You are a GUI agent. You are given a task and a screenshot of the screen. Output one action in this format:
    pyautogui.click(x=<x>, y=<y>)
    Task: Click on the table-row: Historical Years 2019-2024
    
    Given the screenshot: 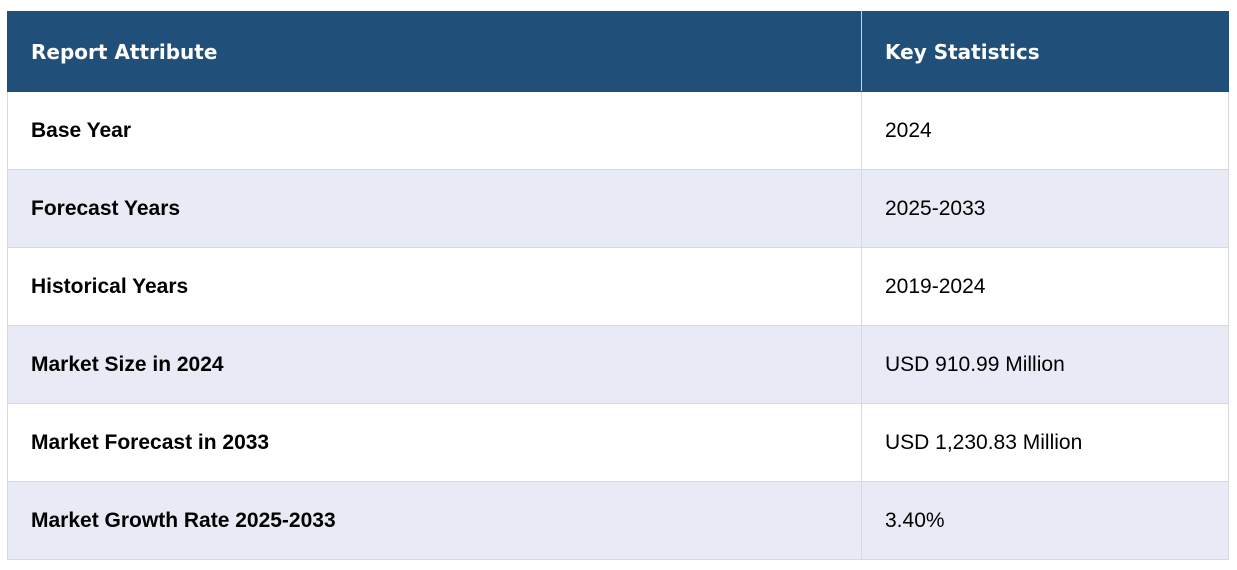 What is the action you would take?
    pyautogui.click(x=618, y=286)
    